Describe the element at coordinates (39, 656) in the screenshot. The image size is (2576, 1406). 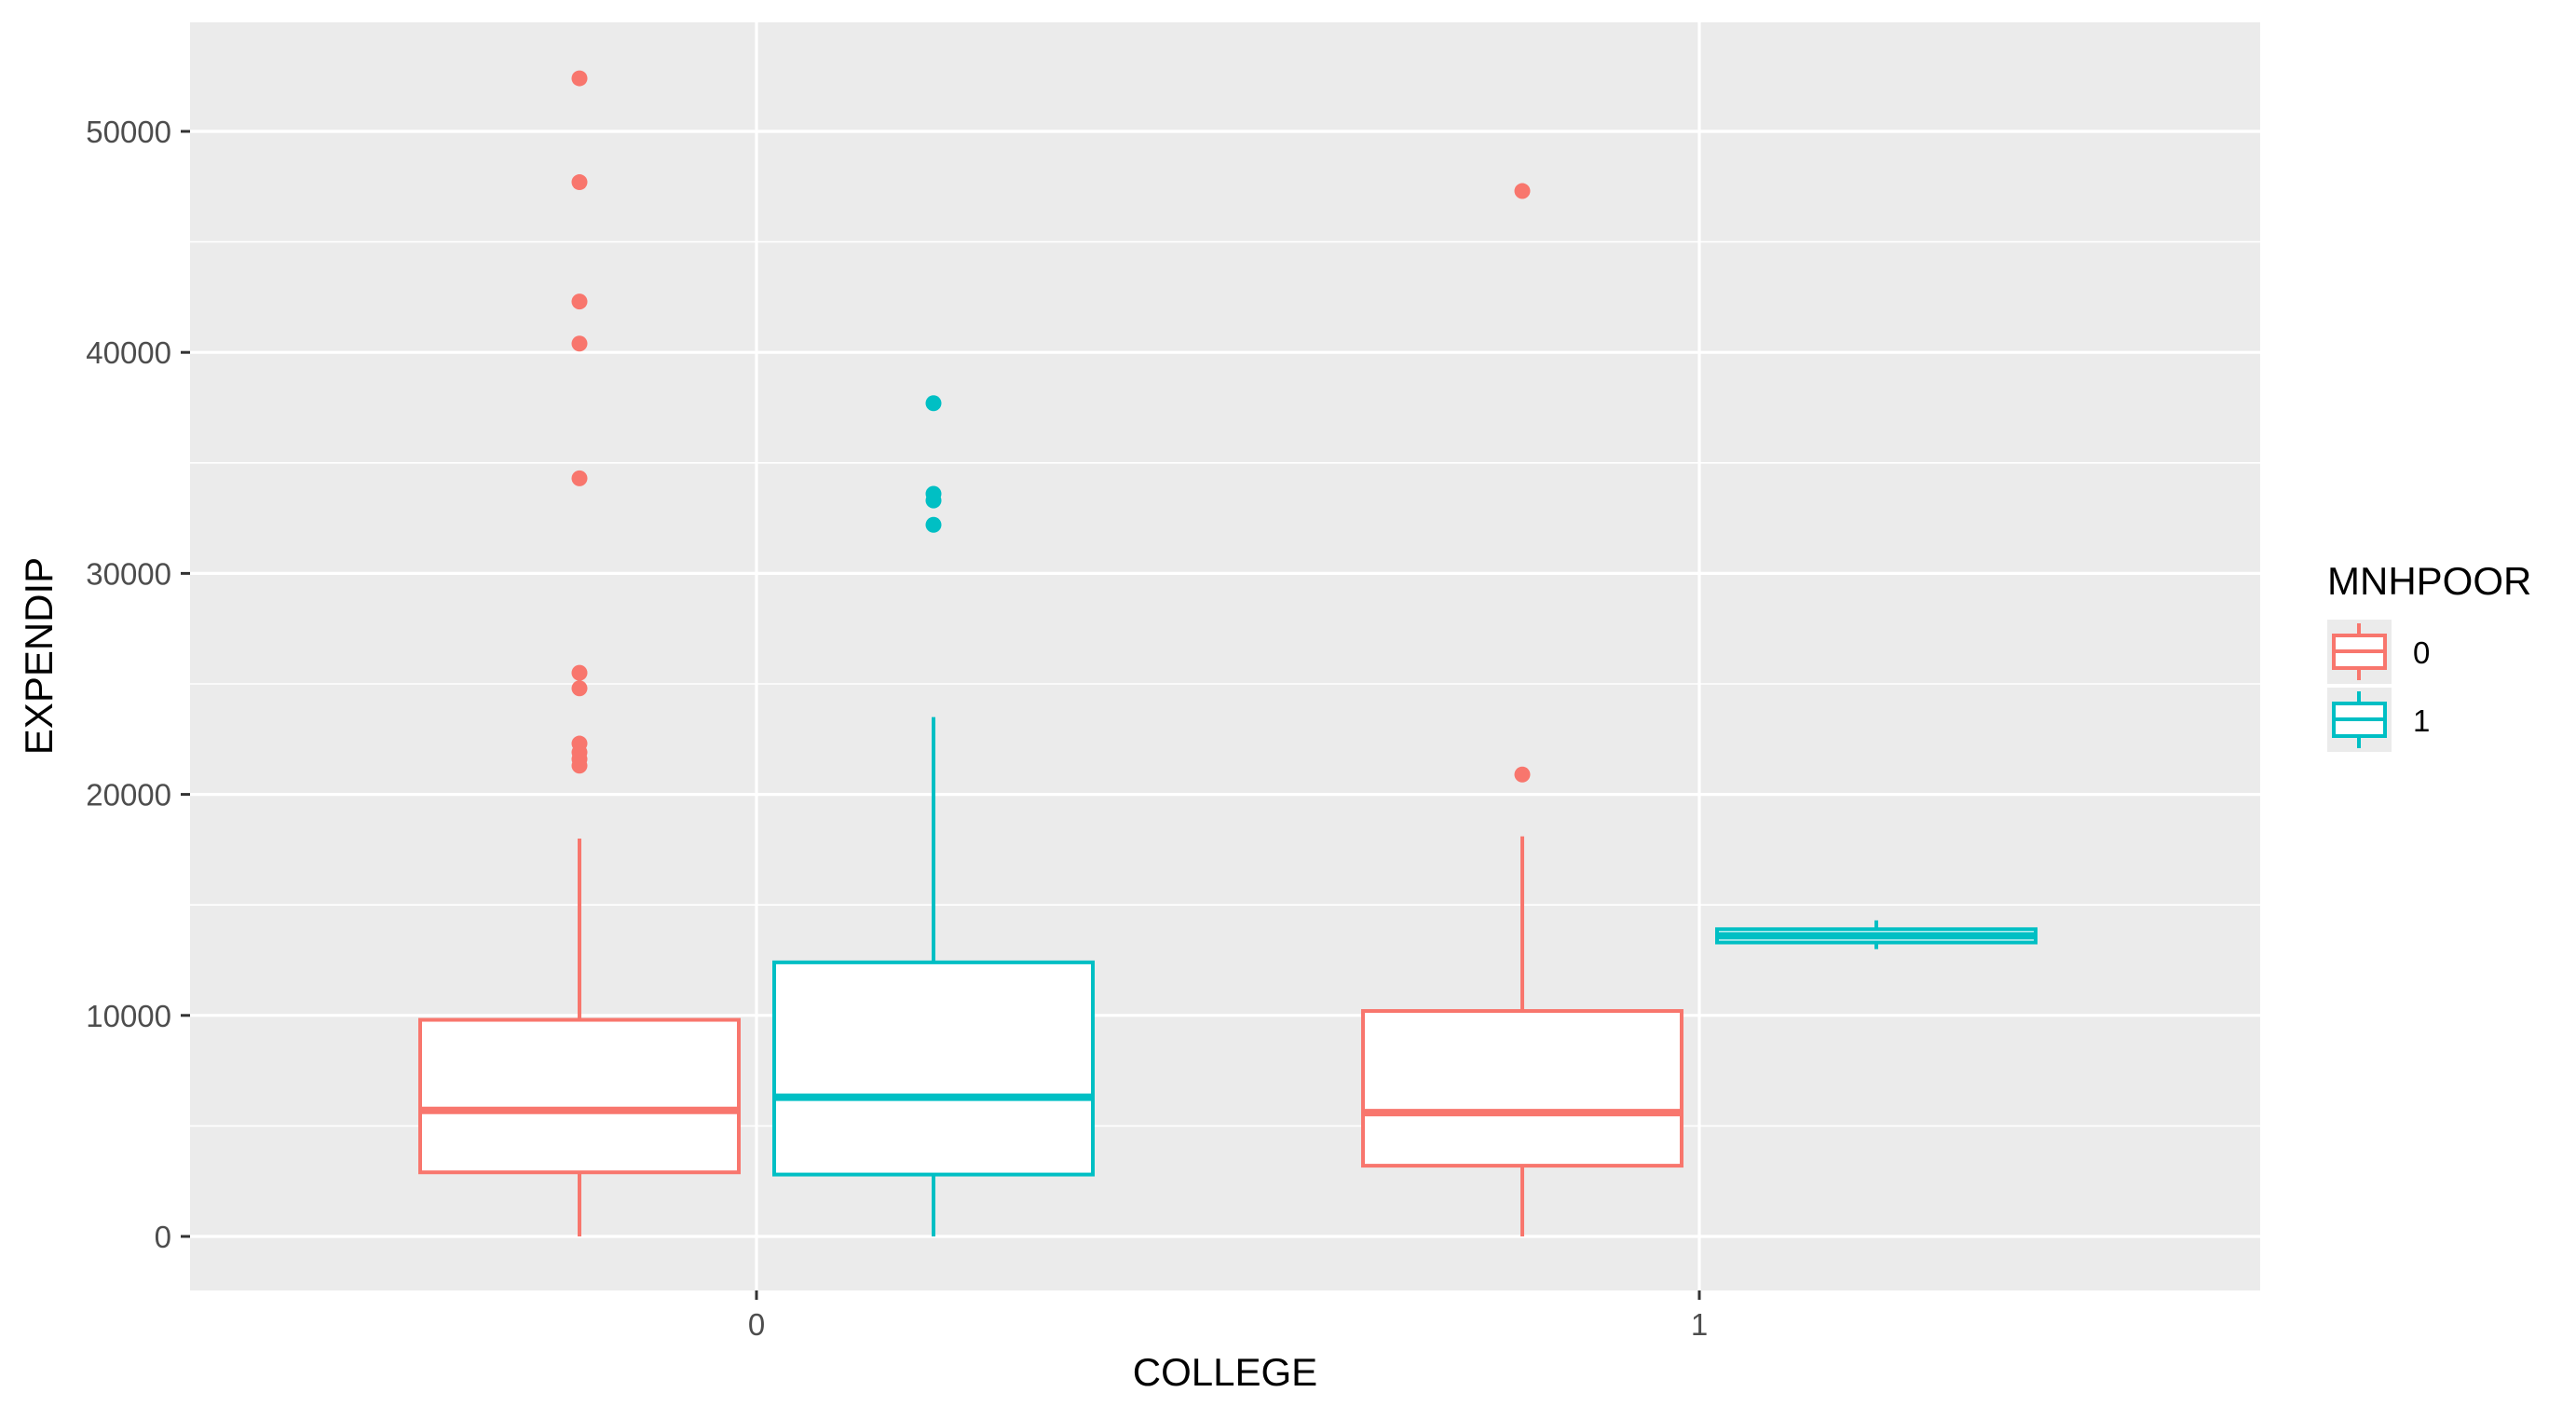
I see `y-axis-title: EXPENDIP` at that location.